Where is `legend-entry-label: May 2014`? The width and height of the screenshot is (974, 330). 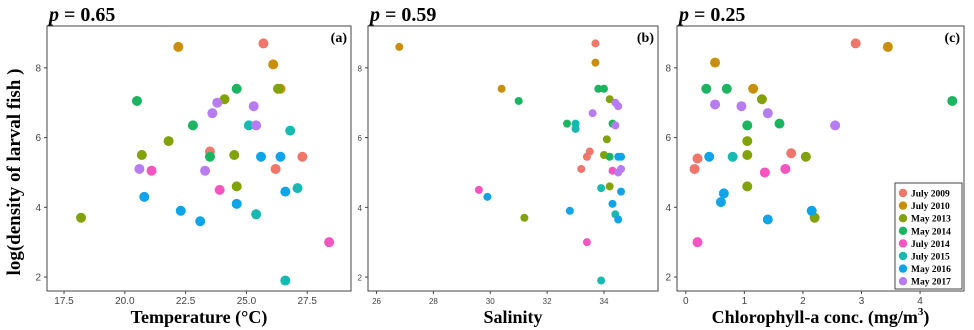
legend-entry-label: May 2014 is located at coordinates (931, 232).